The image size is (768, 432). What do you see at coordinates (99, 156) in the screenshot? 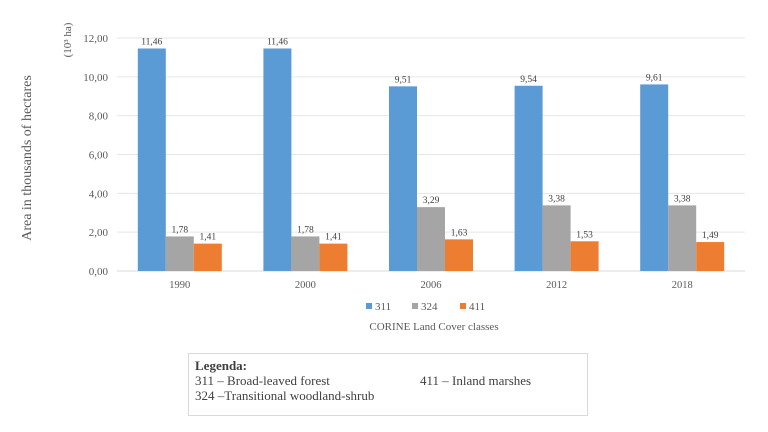
I see `y-tick-label: 6,00` at bounding box center [99, 156].